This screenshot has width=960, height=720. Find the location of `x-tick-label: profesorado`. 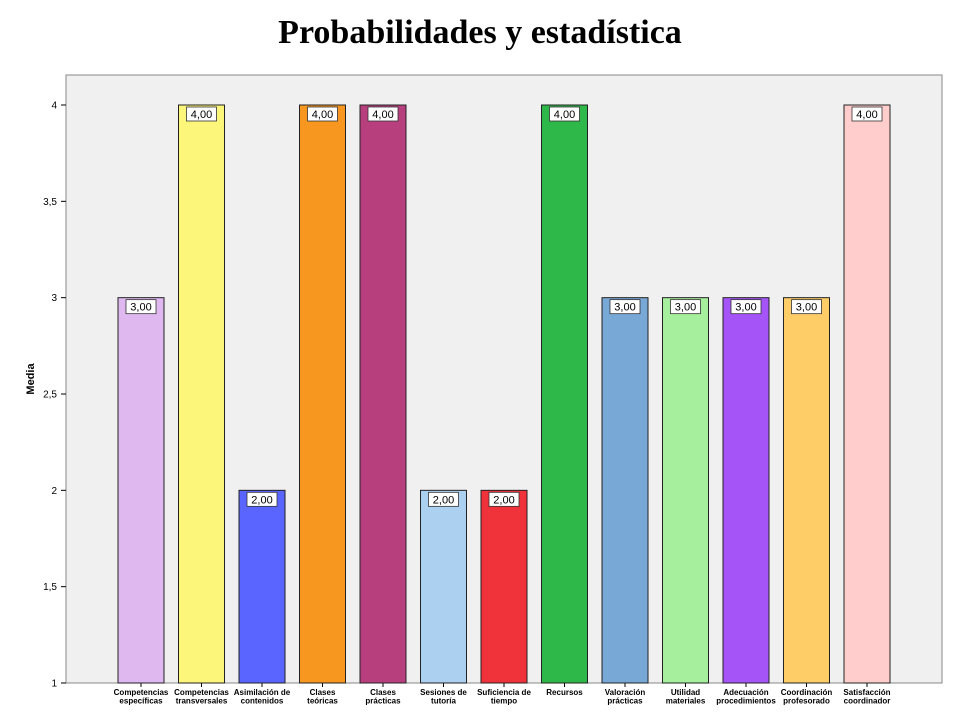

x-tick-label: profesorado is located at coordinates (806, 701).